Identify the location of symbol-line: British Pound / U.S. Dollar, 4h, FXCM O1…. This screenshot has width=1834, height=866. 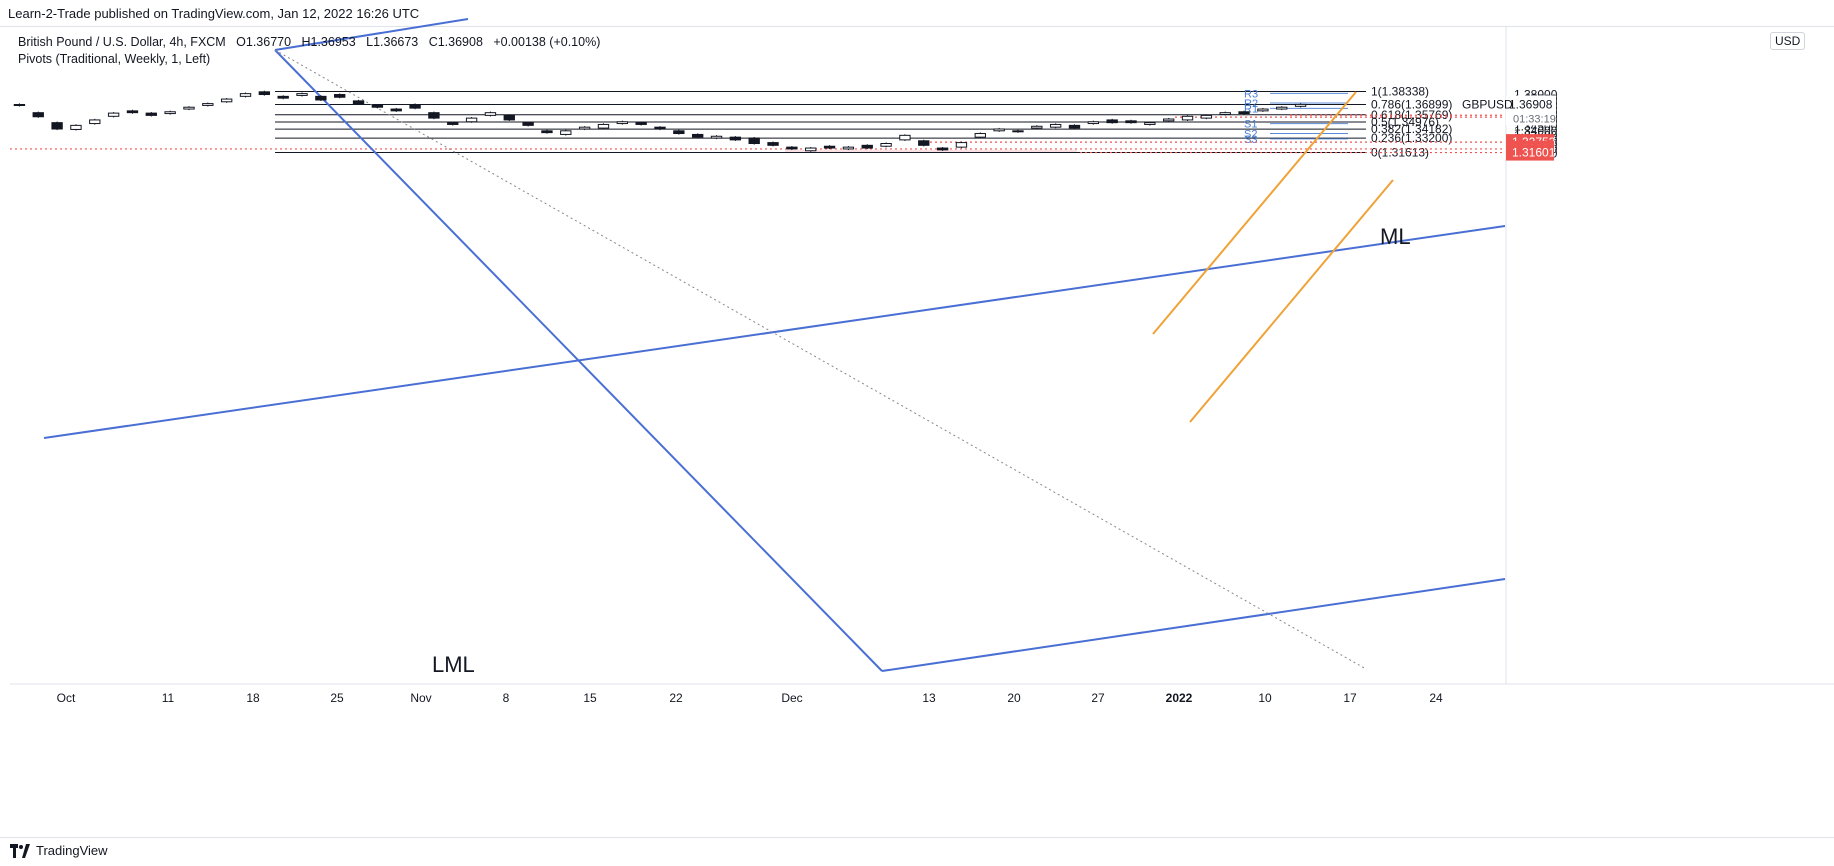
(309, 42).